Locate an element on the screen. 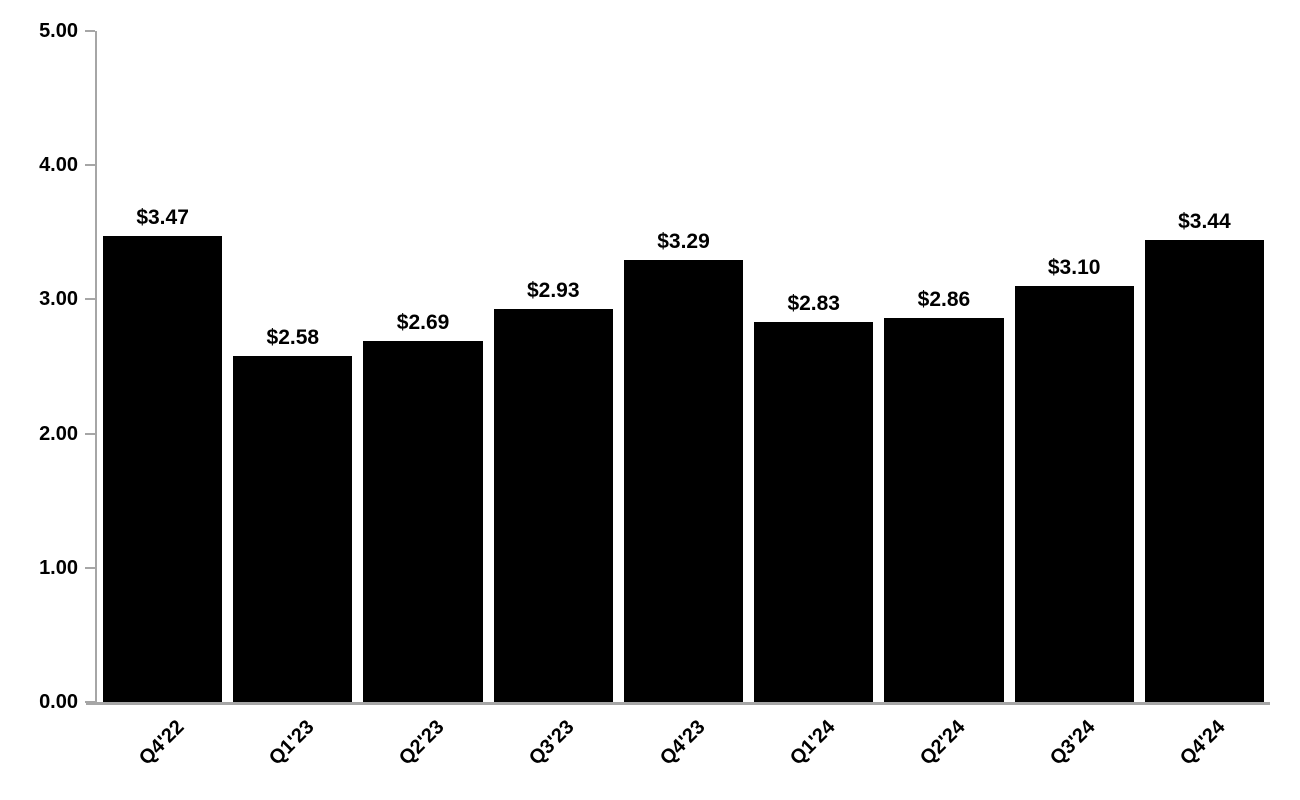 The height and width of the screenshot is (800, 1300). y-axis-tick-label: 4.00 is located at coordinates (58, 165).